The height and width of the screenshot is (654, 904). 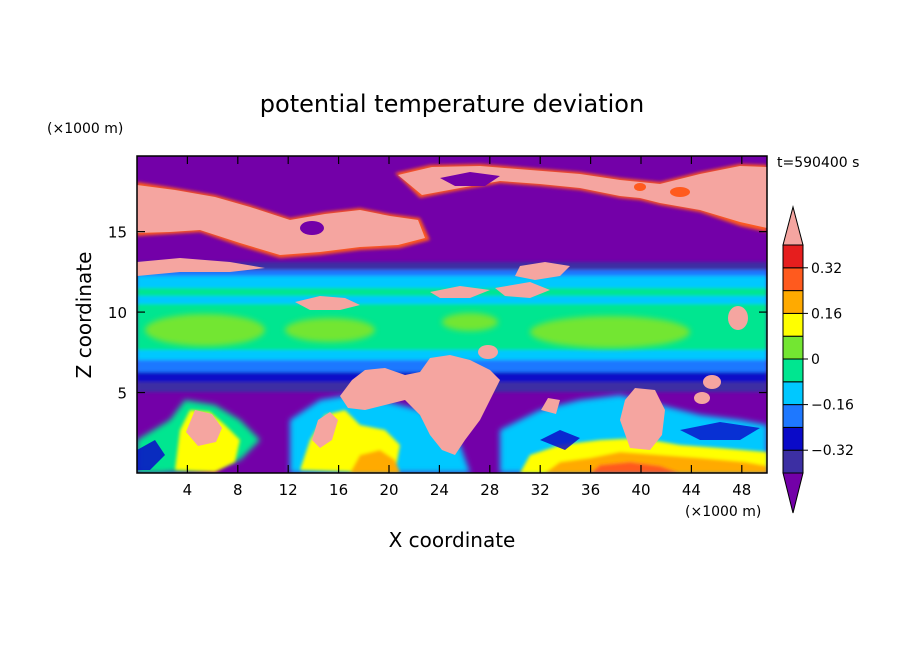 What do you see at coordinates (85, 129) in the screenshot?
I see `y-unit-label: (×1000 m)` at bounding box center [85, 129].